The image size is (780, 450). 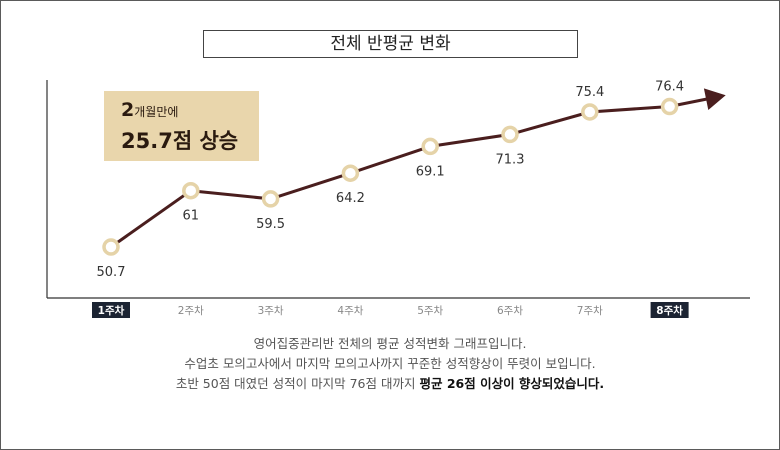 What do you see at coordinates (390, 44) in the screenshot?
I see `chart-title: 전체 반평균 변화` at bounding box center [390, 44].